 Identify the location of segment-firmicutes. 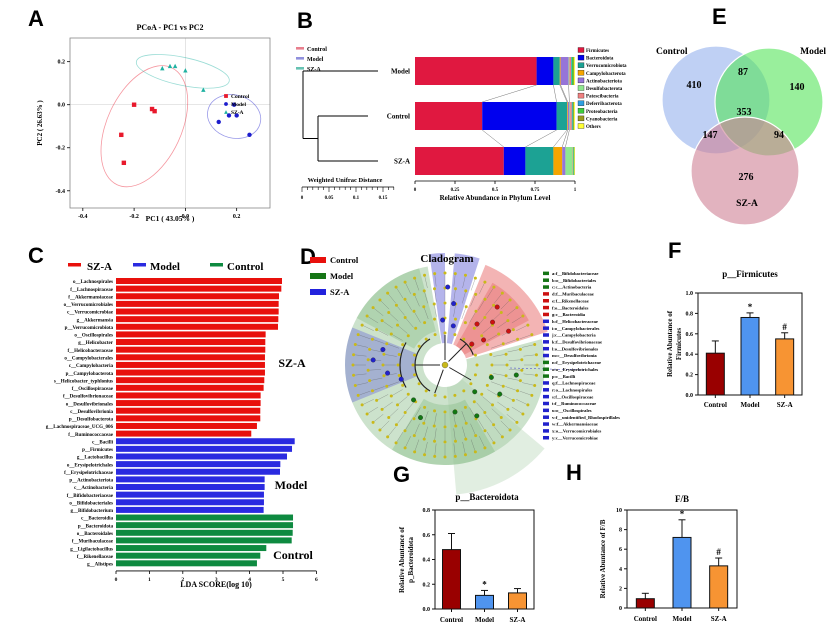
(449, 116).